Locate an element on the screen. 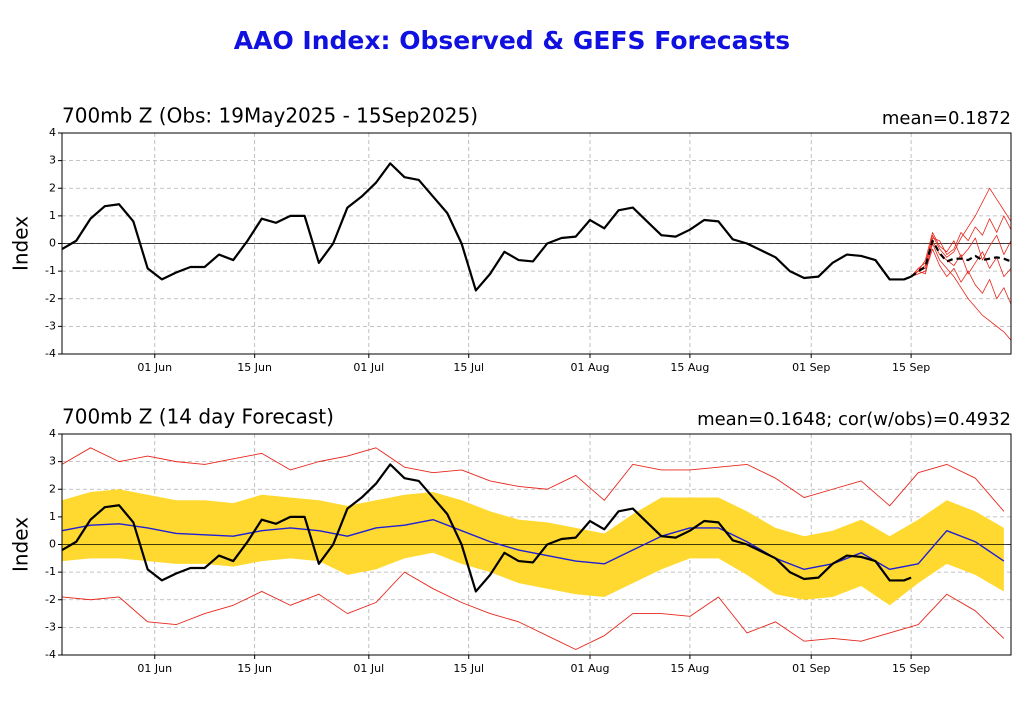 The image size is (1024, 720). spread-band is located at coordinates (533, 547).